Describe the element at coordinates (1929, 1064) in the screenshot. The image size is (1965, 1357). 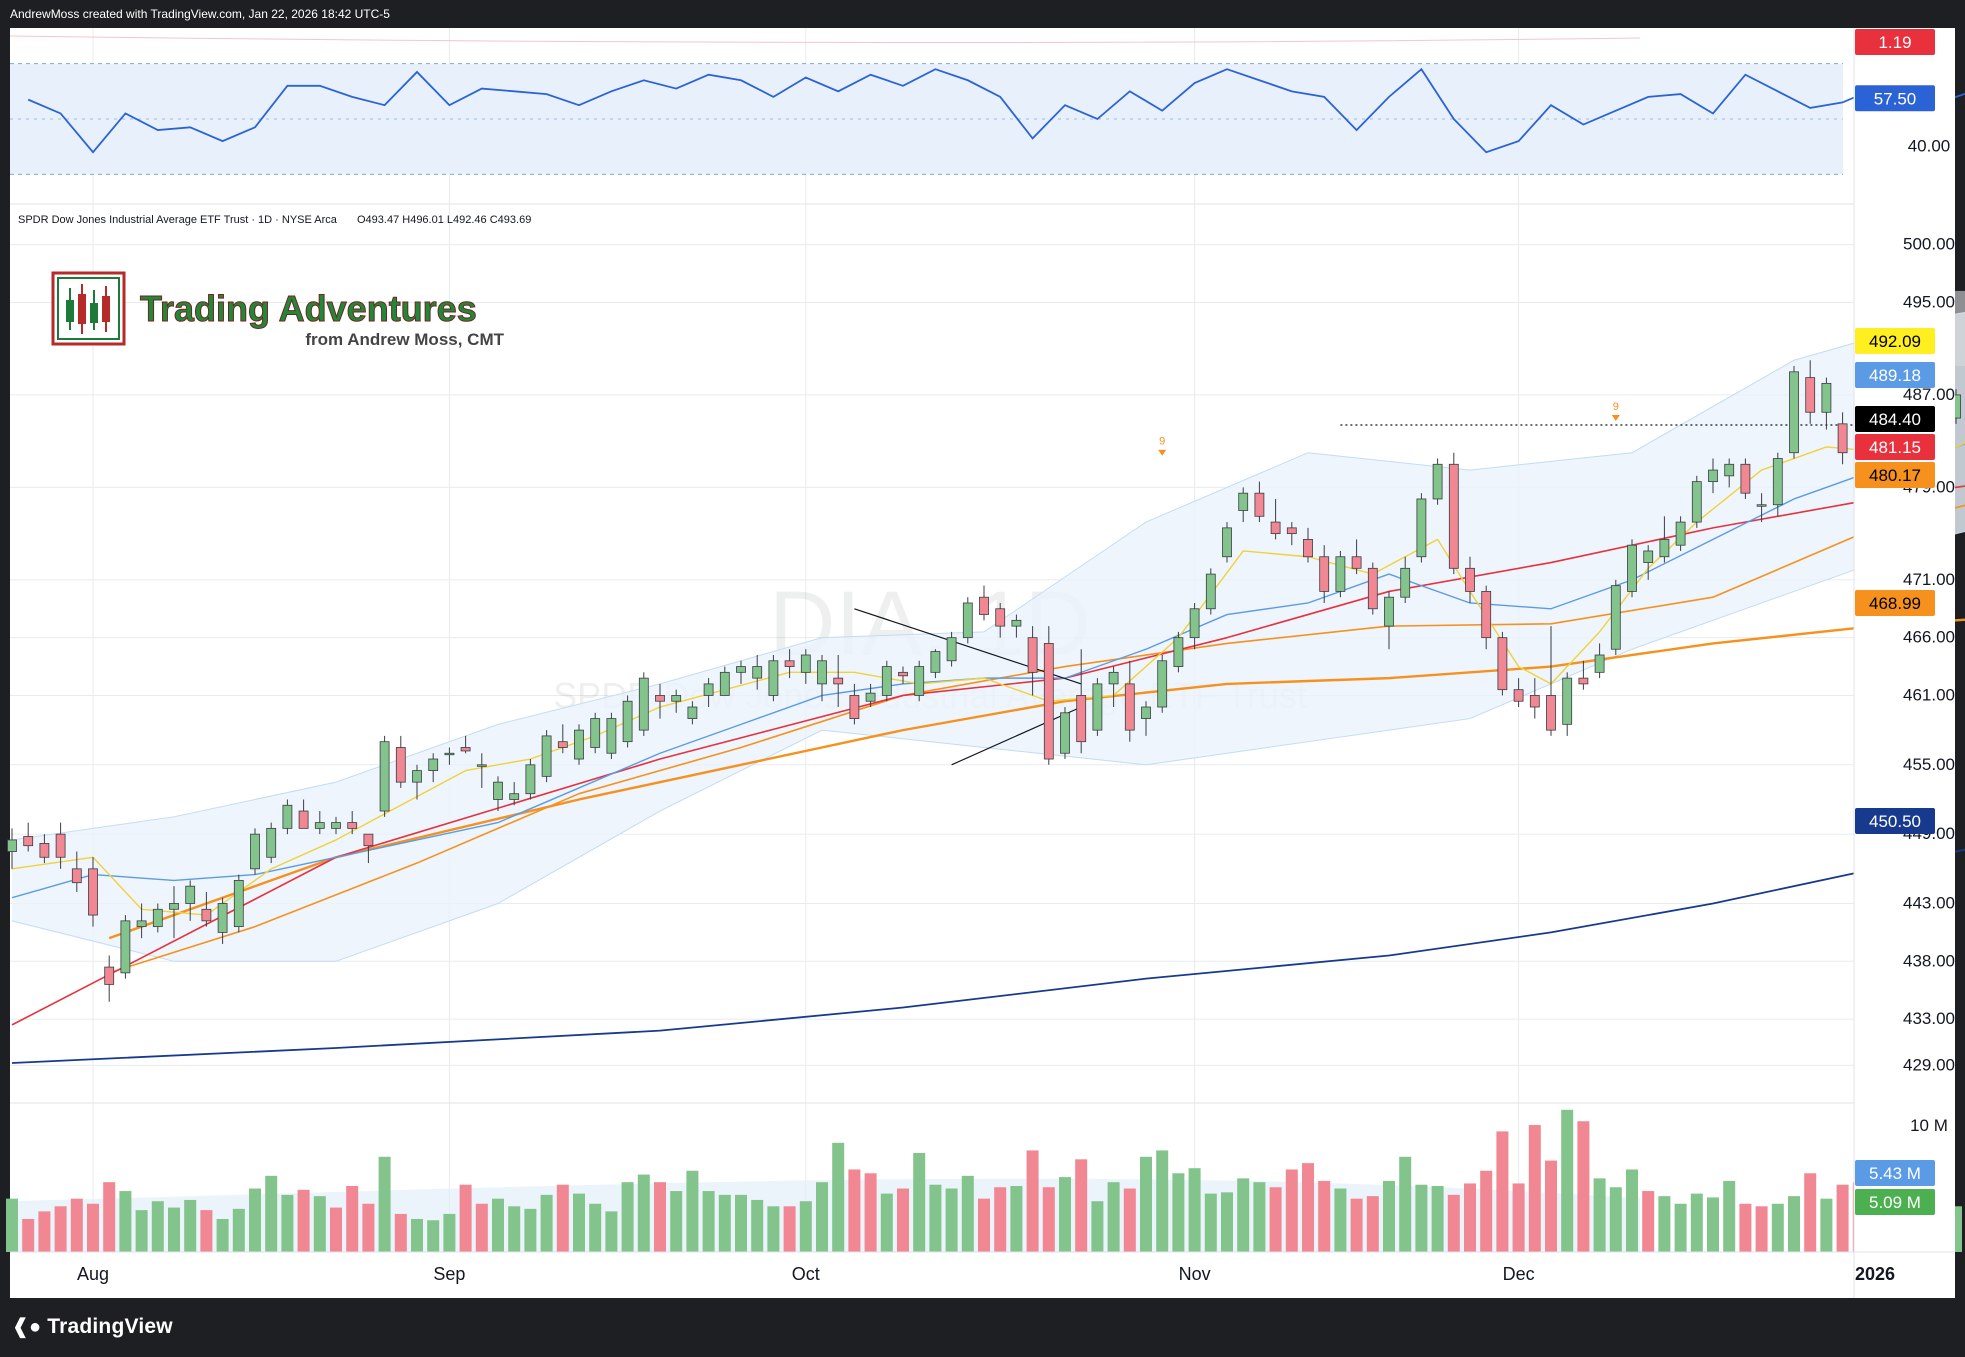
I see `price-tick-label: 429.00` at that location.